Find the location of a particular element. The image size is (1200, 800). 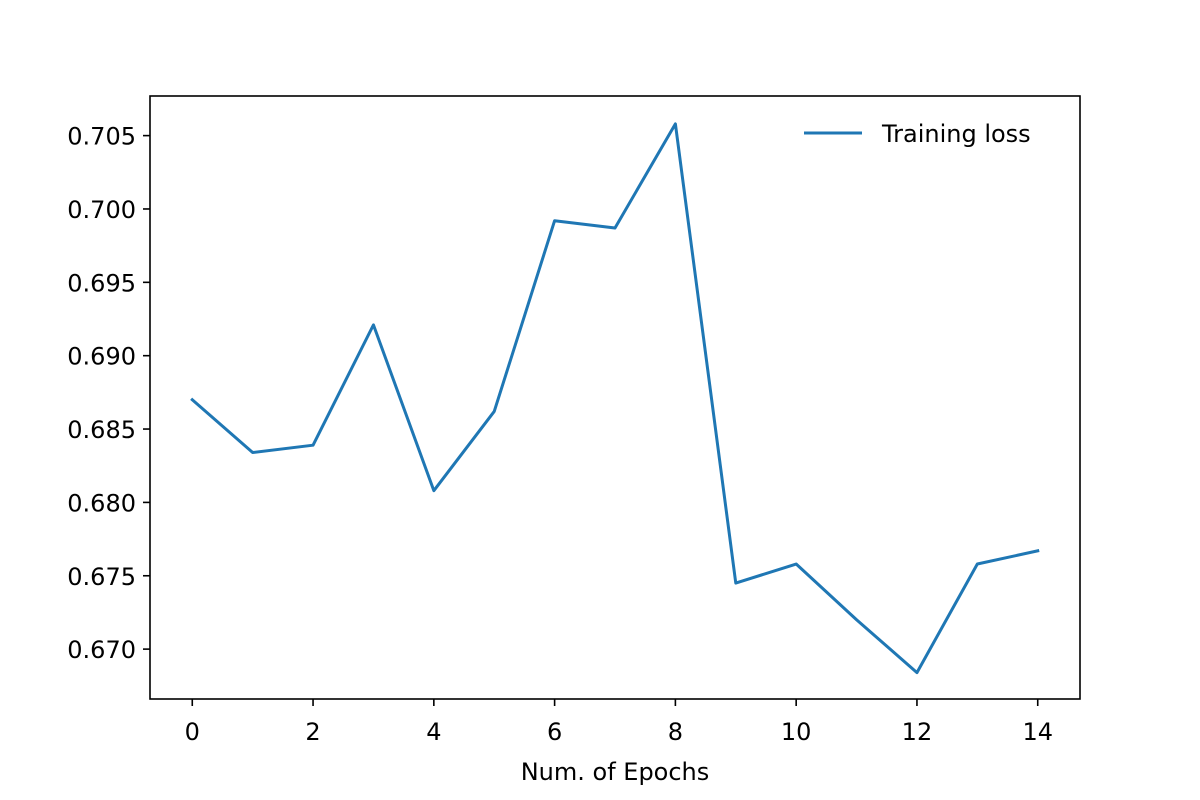

y-tick-label: 0.675 is located at coordinates (101, 577).